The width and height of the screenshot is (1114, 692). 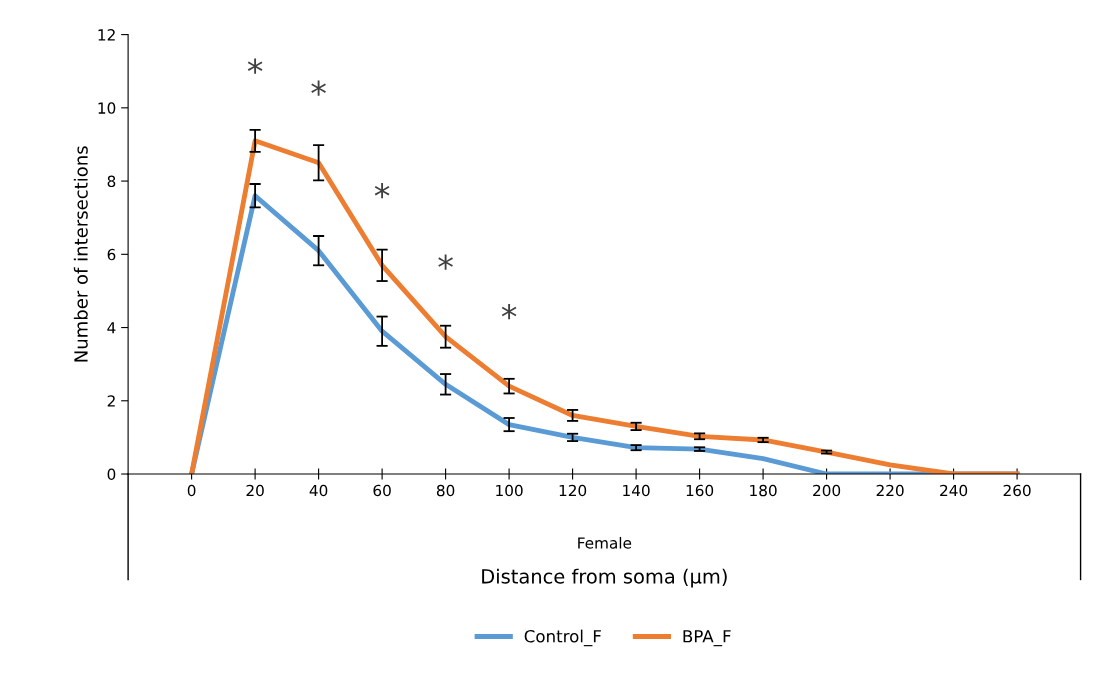 I want to click on legend-label: Control_F, so click(x=562, y=638).